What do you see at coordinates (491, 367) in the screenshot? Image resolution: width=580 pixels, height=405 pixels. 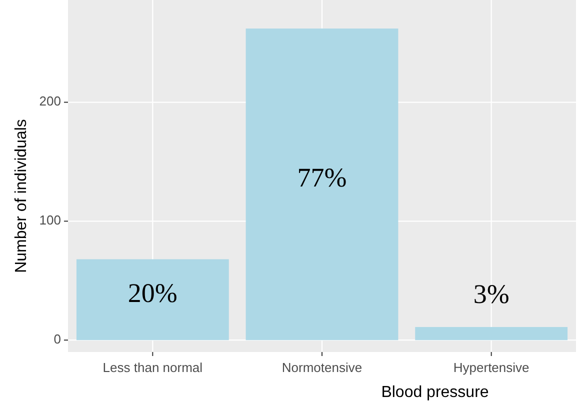 I see `x-tick-label: Hypertensive` at bounding box center [491, 367].